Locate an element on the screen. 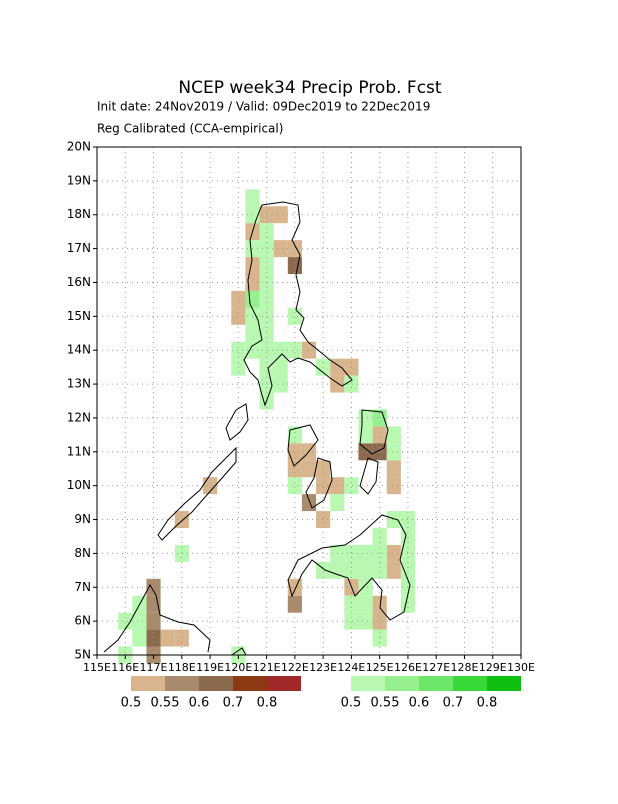 The image size is (618, 804). negros is located at coordinates (319, 483).